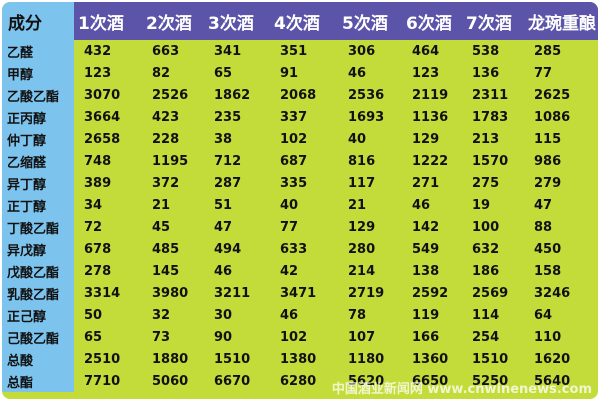 This screenshot has height=401, width=600. Describe the element at coordinates (430, 293) in the screenshot. I see `value-cell: 2592` at that location.